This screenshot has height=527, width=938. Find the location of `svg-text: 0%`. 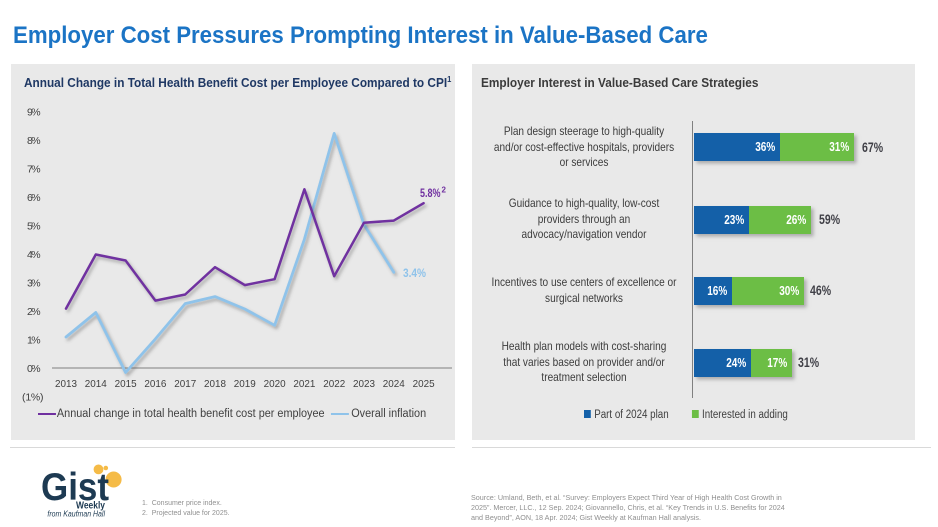

svg-text: 0% is located at coordinates (34, 369).